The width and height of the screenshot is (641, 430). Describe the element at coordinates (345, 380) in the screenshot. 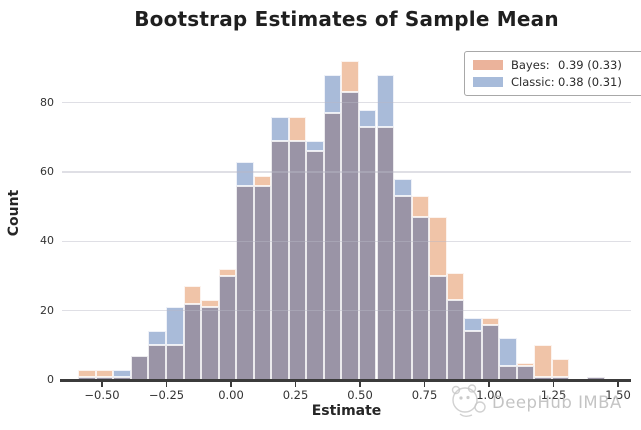

I see `x-axis-line` at that location.